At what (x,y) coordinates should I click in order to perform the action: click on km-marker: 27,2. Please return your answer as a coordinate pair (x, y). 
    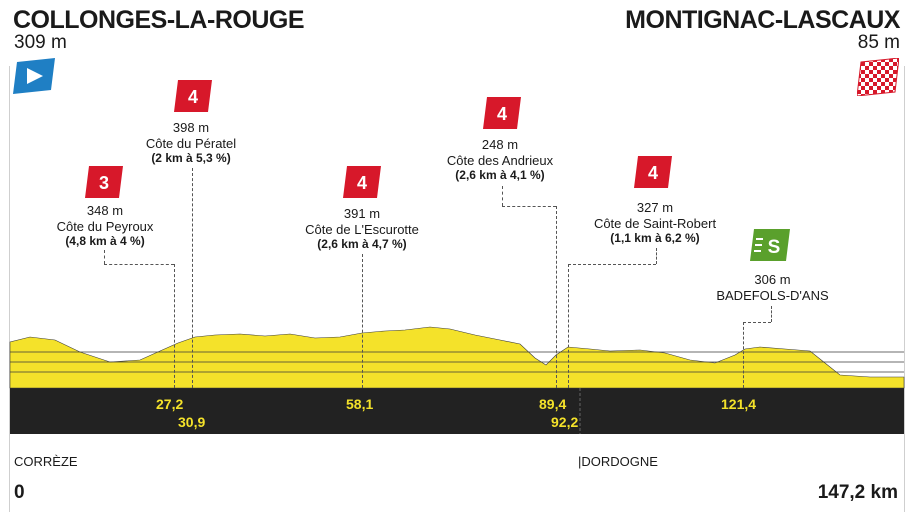
    Looking at the image, I should click on (170, 404).